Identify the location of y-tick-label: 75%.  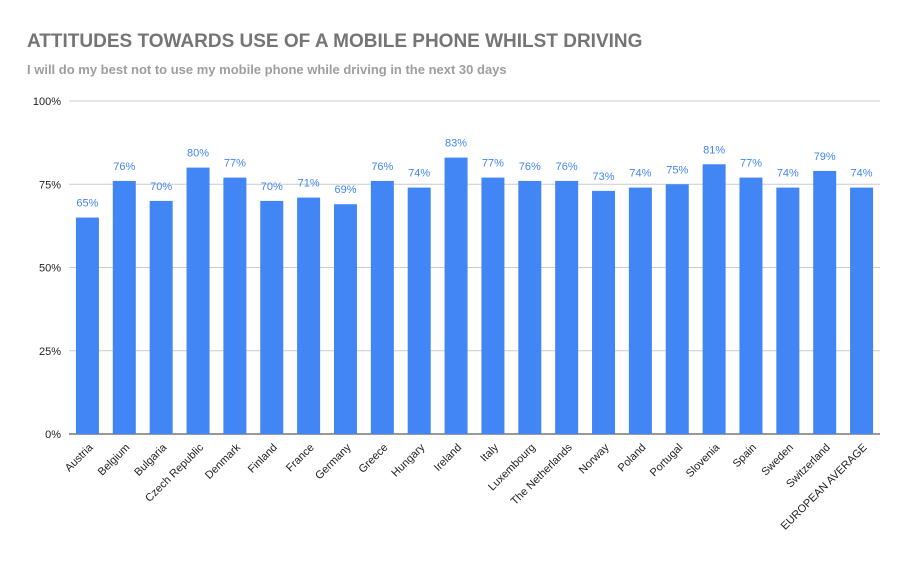
(50, 185).